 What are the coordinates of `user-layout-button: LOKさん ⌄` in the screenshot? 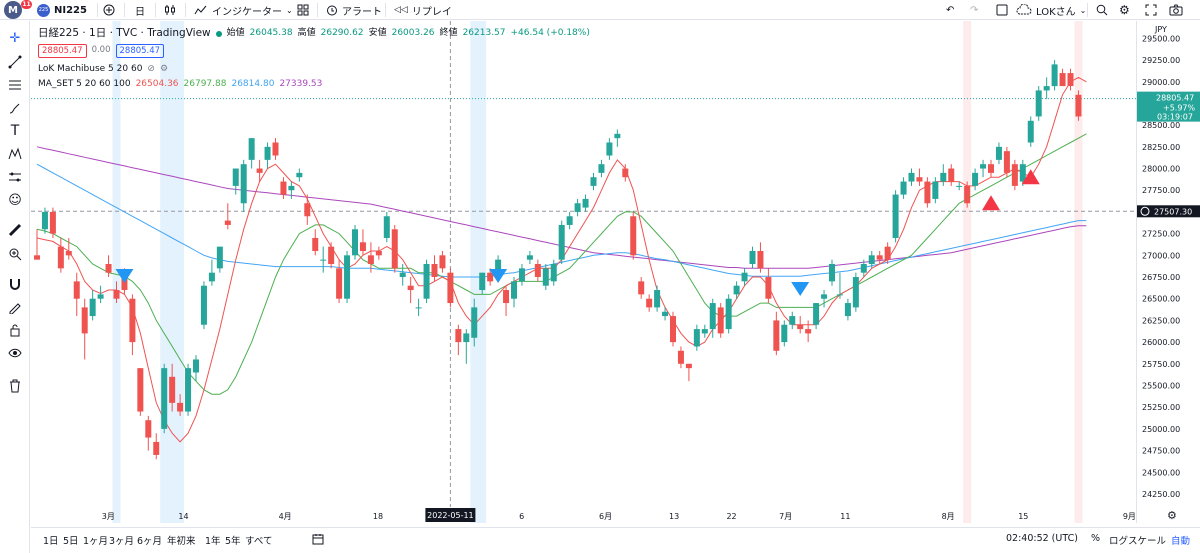 It's located at (1051, 10).